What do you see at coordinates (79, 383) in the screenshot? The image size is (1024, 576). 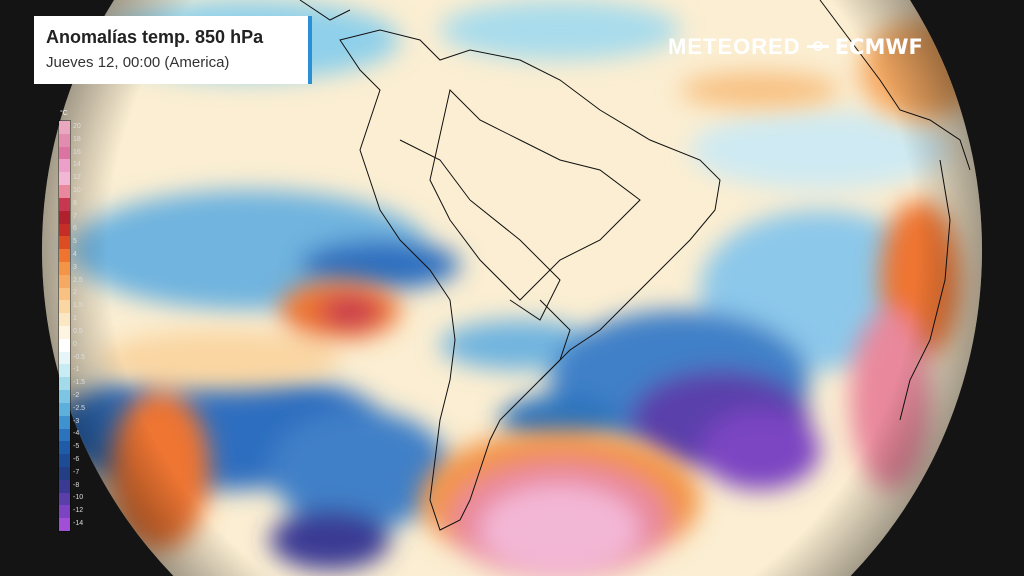 I see `legend-label: -1.5` at bounding box center [79, 383].